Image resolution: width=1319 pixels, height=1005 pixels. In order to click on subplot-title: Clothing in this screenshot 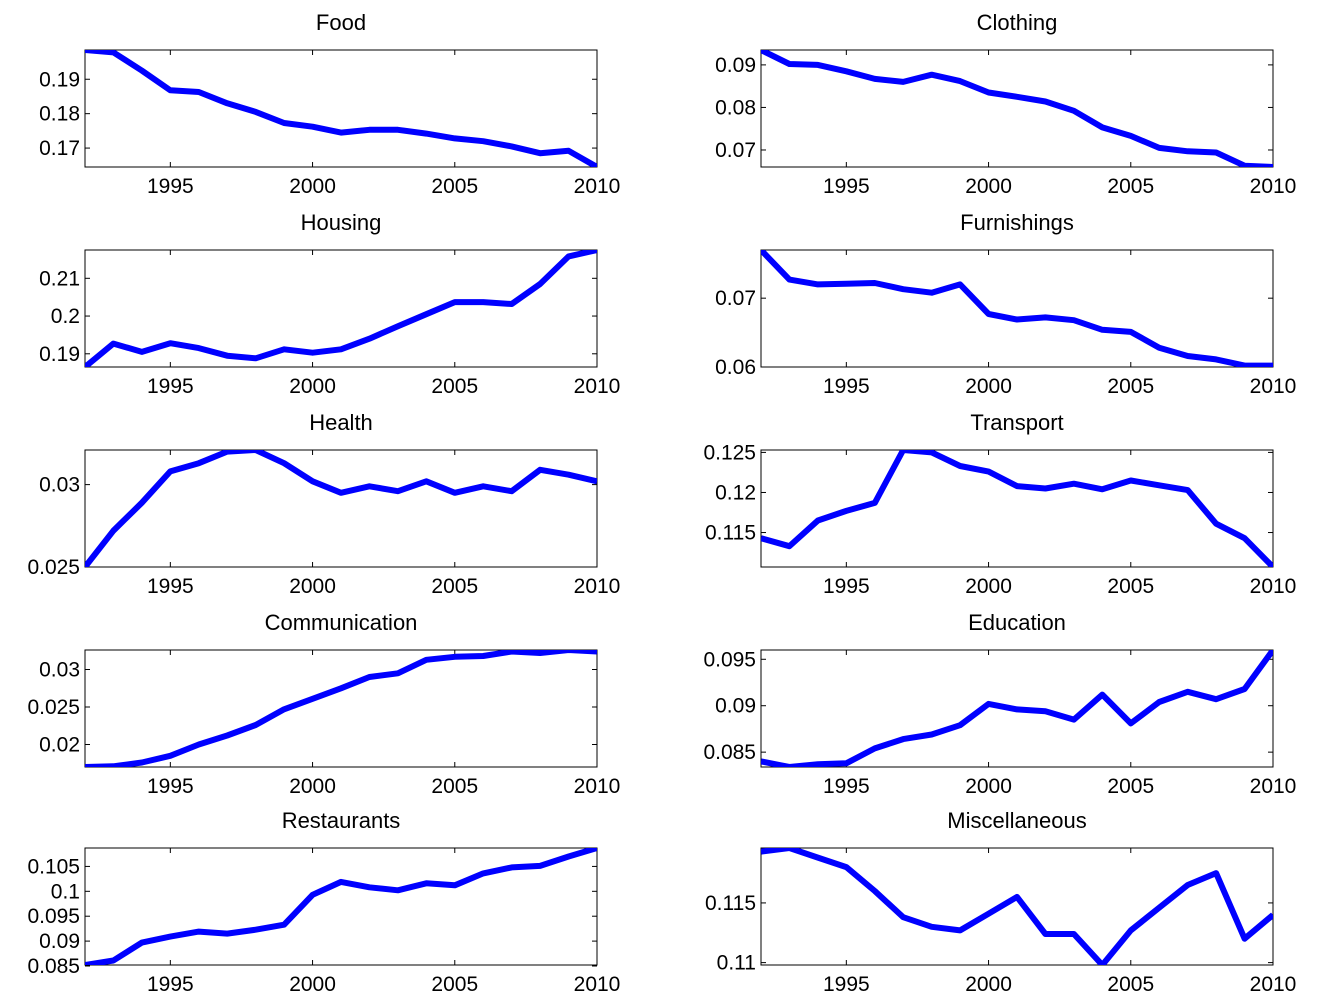, I will do `click(1017, 22)`.